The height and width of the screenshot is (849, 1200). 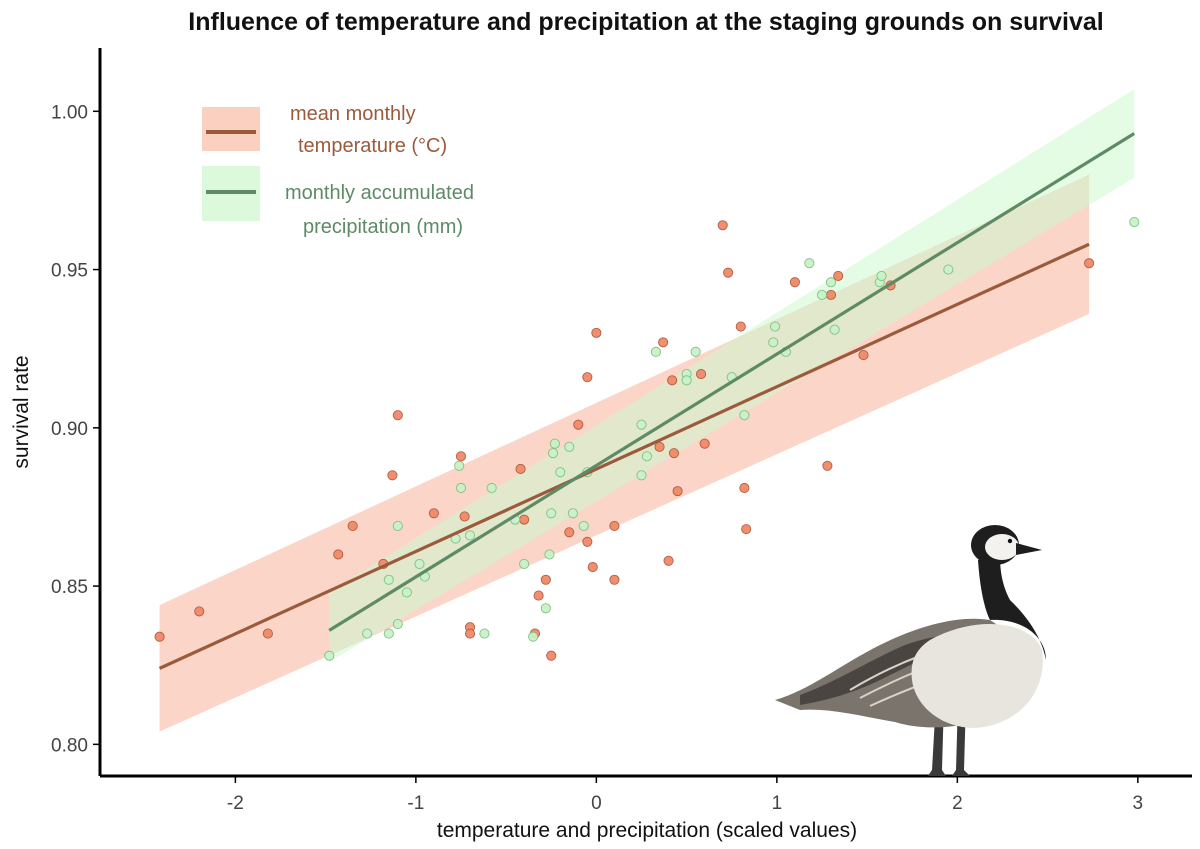 I want to click on legend-temperature-band, so click(x=231, y=129).